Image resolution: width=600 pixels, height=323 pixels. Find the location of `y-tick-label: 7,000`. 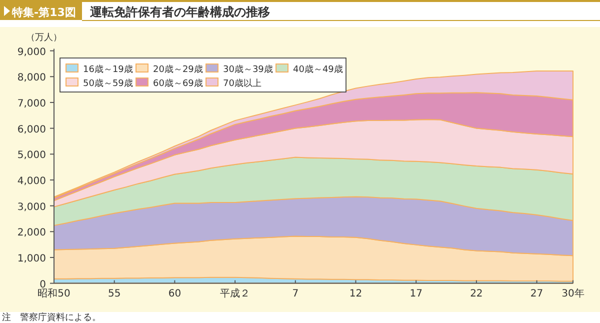

y-tick-label: 7,000 is located at coordinates (31, 104).